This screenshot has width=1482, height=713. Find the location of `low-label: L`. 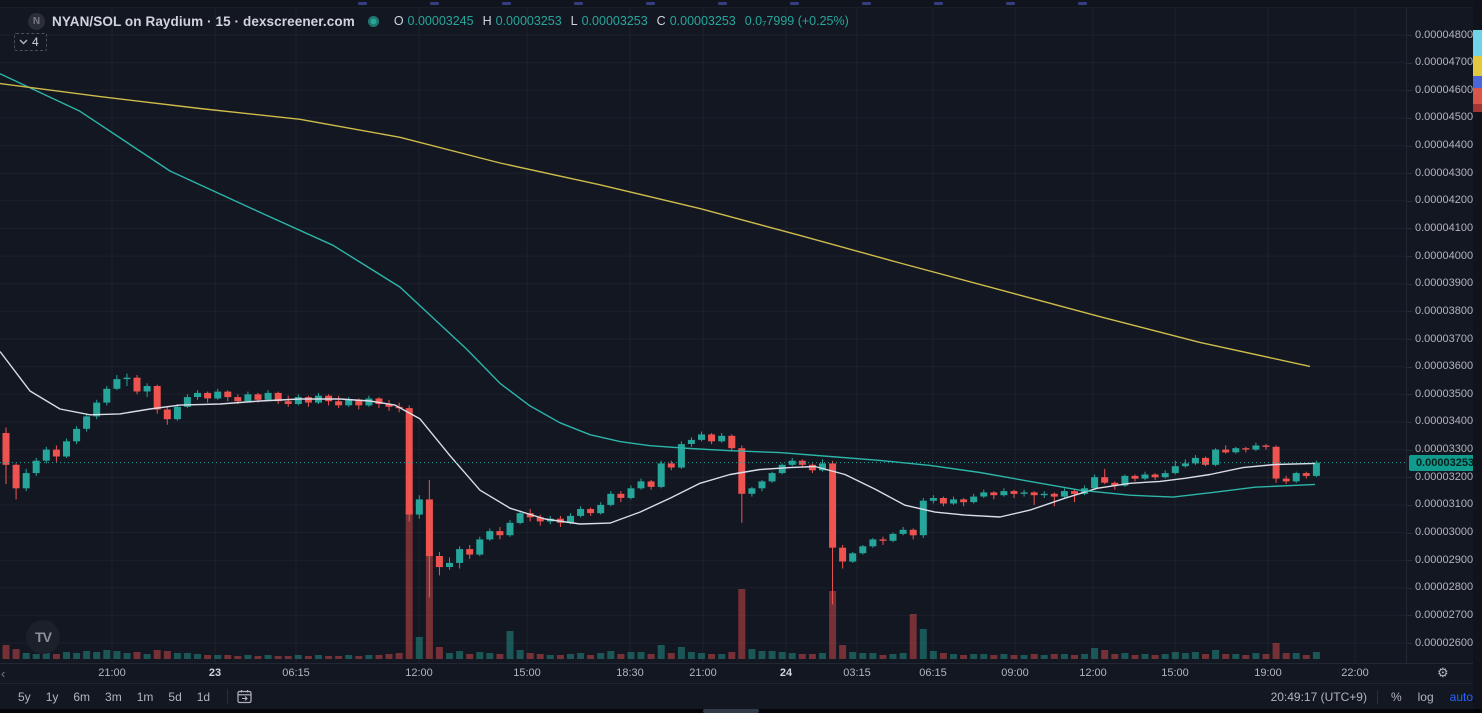

low-label: L is located at coordinates (574, 21).